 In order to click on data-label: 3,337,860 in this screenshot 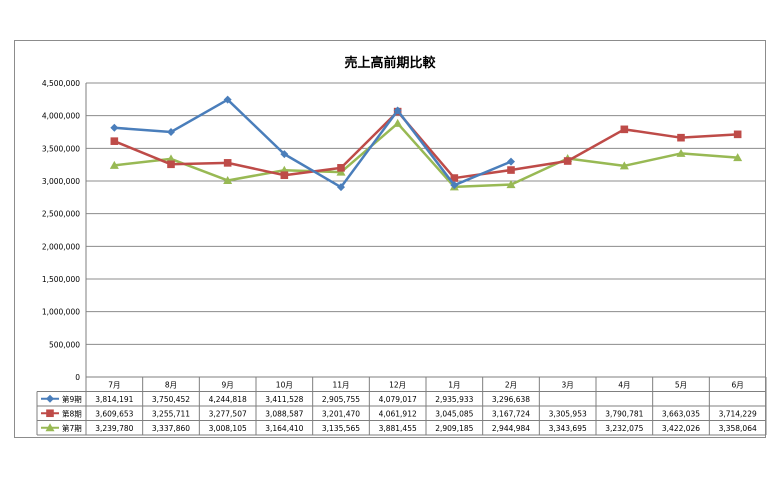, I will do `click(171, 428)`.